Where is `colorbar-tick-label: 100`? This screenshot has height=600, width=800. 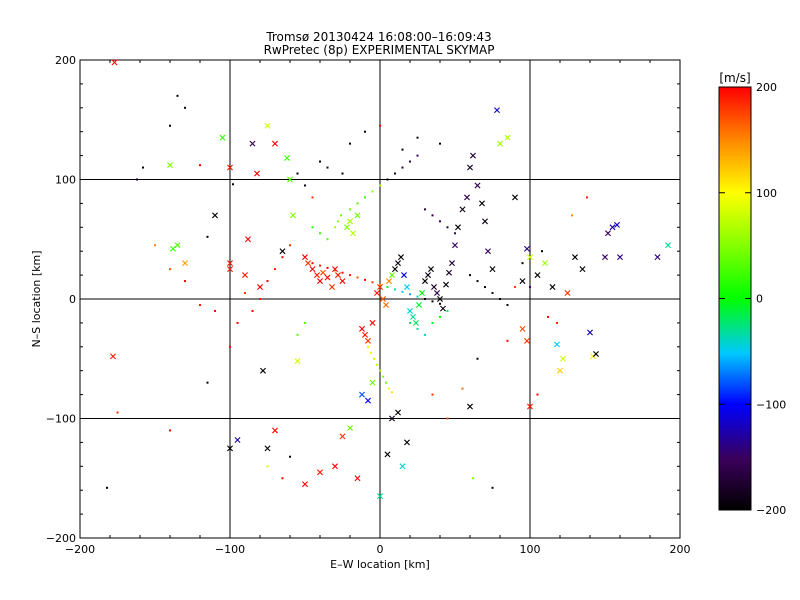
colorbar-tick-label: 100 is located at coordinates (766, 193).